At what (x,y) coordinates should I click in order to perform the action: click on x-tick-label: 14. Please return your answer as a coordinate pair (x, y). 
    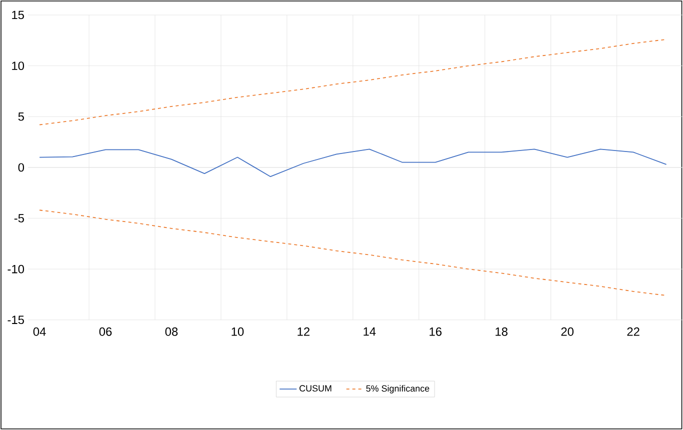
    Looking at the image, I should click on (370, 331).